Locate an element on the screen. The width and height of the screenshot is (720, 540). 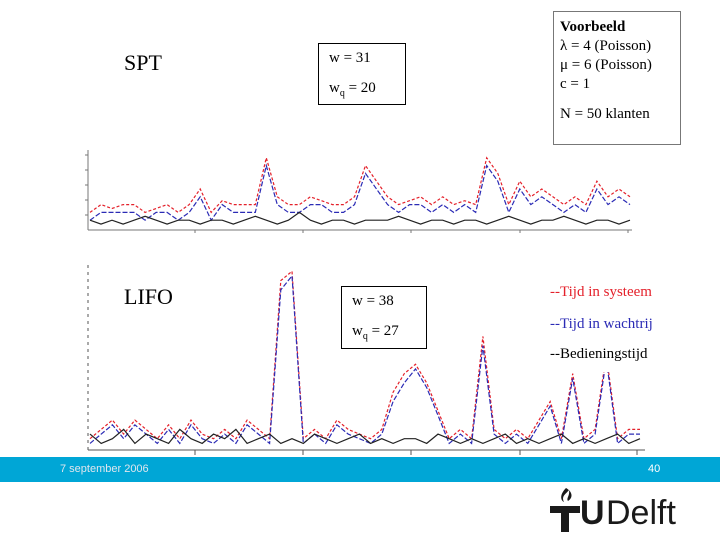
footer-bar is located at coordinates (360, 469).